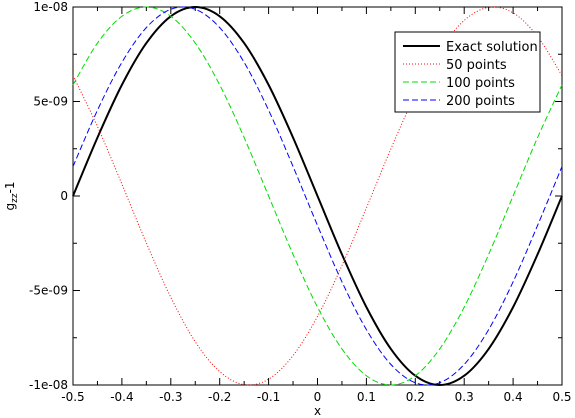 The height and width of the screenshot is (418, 575). I want to click on y-tick-label: -1e-08, so click(48, 385).